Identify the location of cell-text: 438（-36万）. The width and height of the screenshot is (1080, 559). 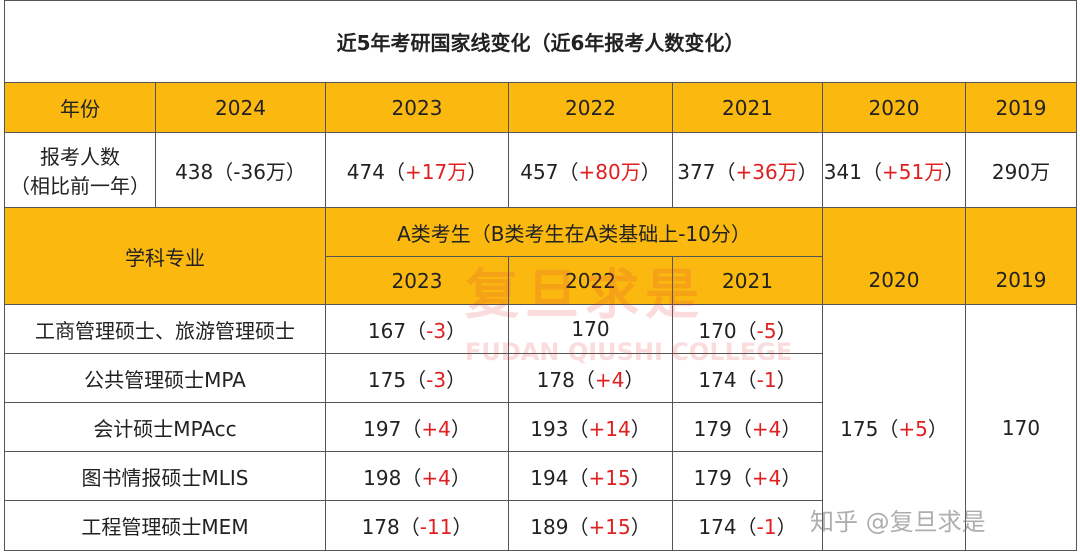
(240, 171).